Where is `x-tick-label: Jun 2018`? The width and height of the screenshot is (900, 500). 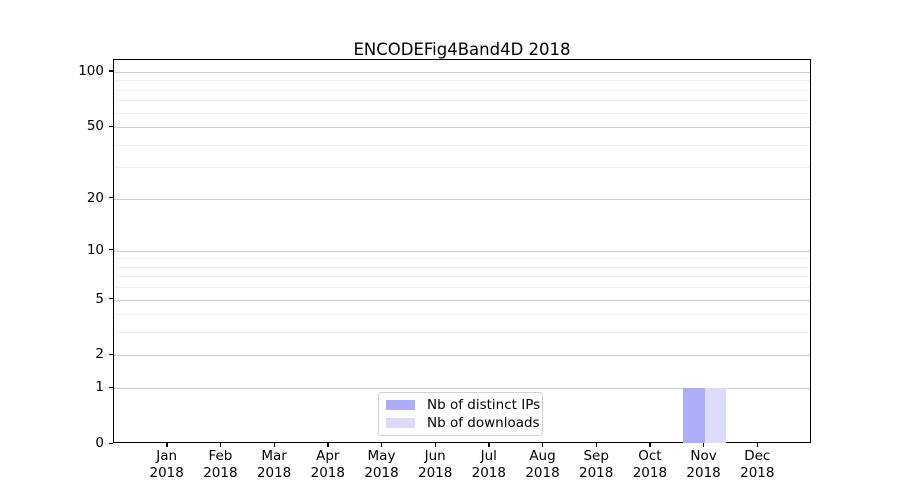 x-tick-label: Jun 2018 is located at coordinates (435, 464).